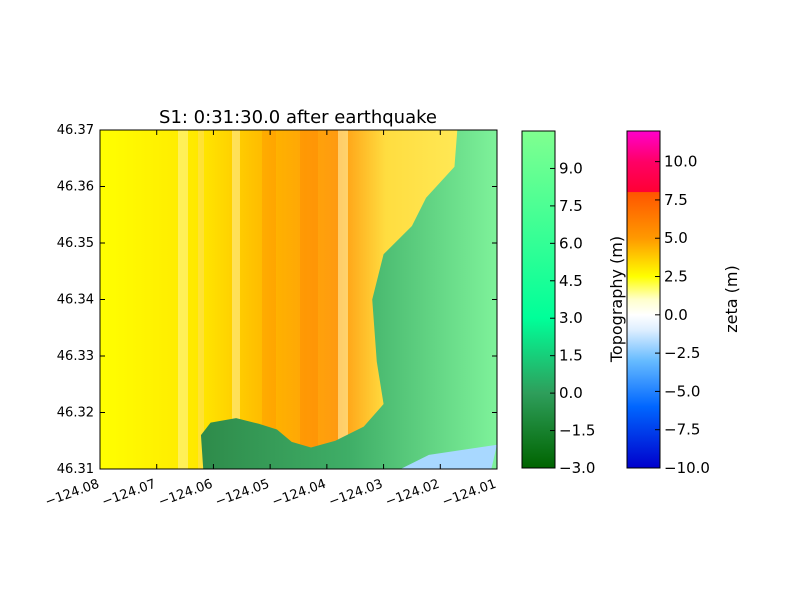  Describe the element at coordinates (129, 493) in the screenshot. I see `x-tick-label: −124.07` at that location.